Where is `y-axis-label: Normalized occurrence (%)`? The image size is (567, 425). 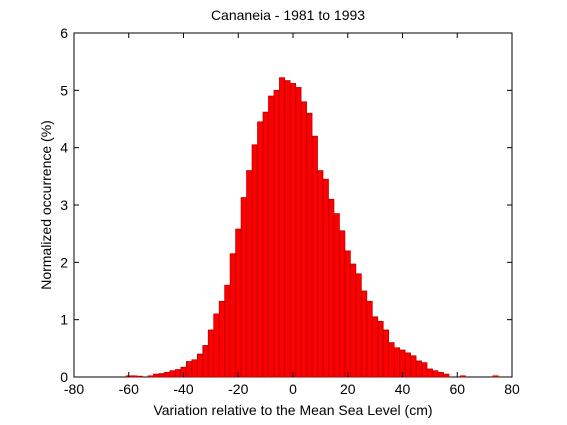
y-axis-label: Normalized occurrence (%) is located at coordinates (46, 205).